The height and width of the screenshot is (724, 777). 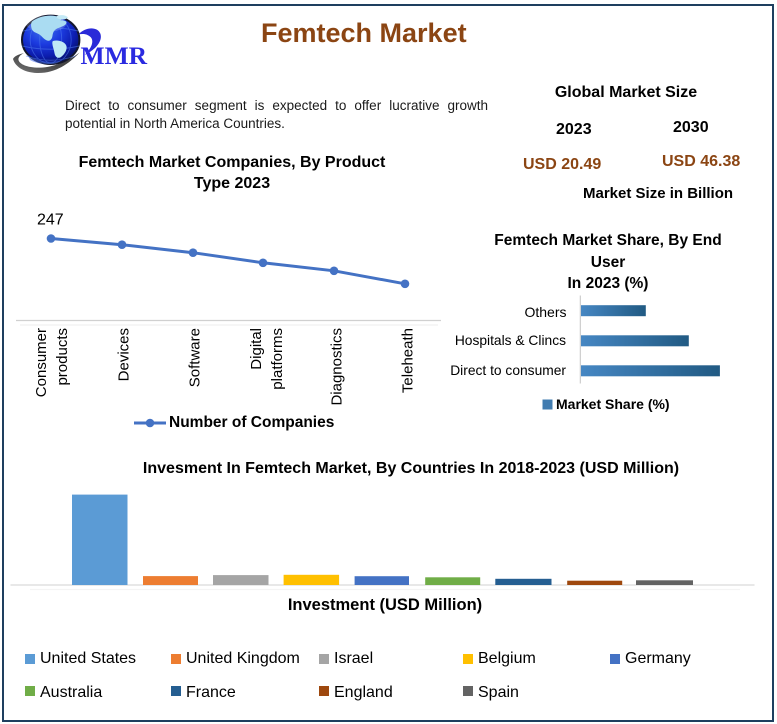 I want to click on svg-text: Consumer, so click(x=41, y=362).